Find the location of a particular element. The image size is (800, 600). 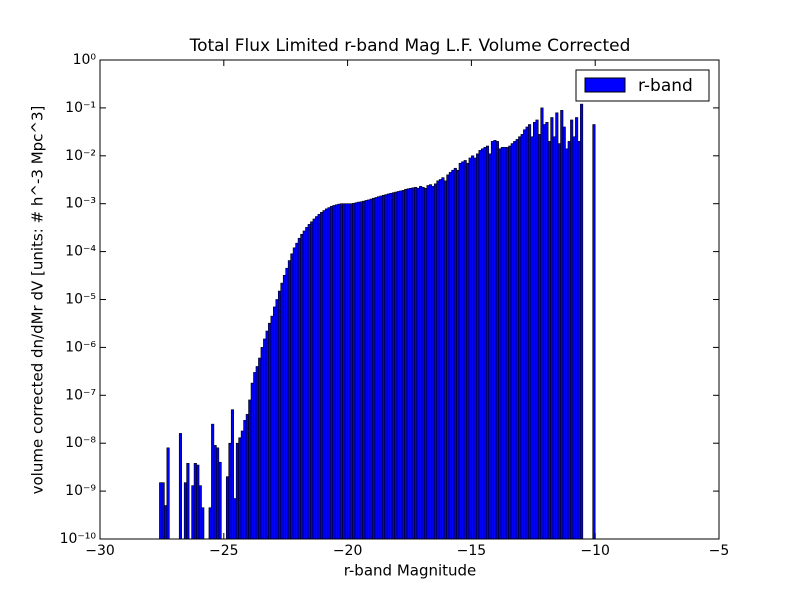

y-tick-label: 10⁻⁸ is located at coordinates (80, 443).